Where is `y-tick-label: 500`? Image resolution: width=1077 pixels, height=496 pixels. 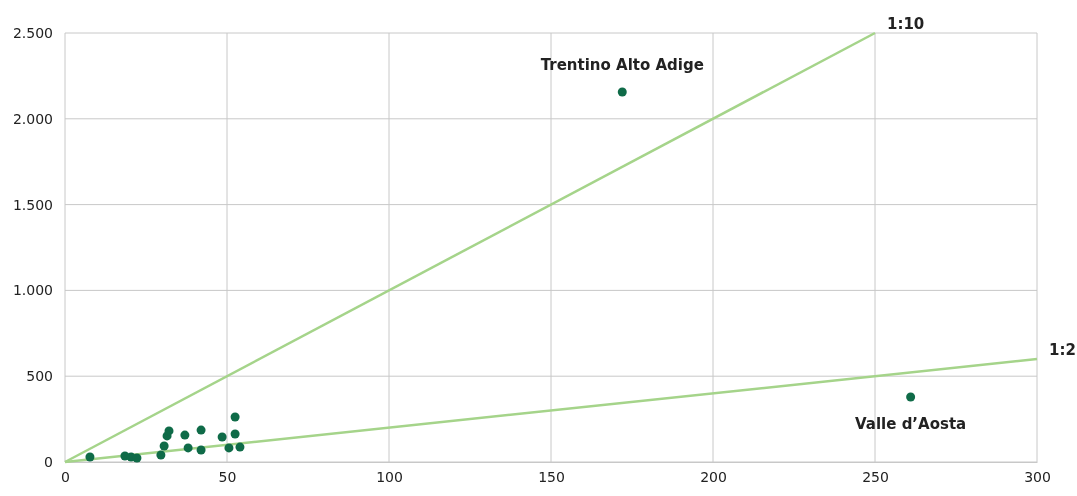 y-tick-label: 500 is located at coordinates (39, 376).